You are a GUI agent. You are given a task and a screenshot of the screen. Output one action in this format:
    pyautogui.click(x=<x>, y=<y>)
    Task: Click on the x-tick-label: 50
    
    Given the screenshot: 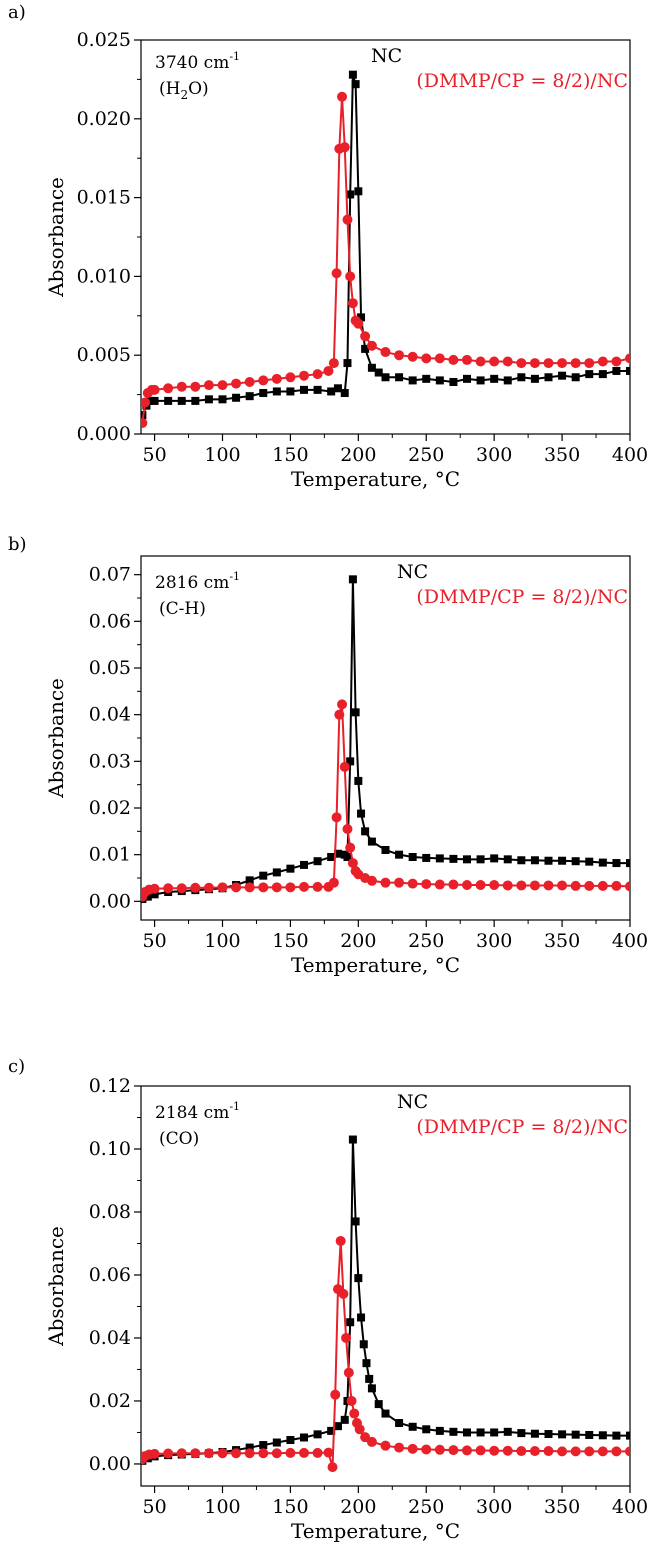 What is the action you would take?
    pyautogui.click(x=154, y=1507)
    